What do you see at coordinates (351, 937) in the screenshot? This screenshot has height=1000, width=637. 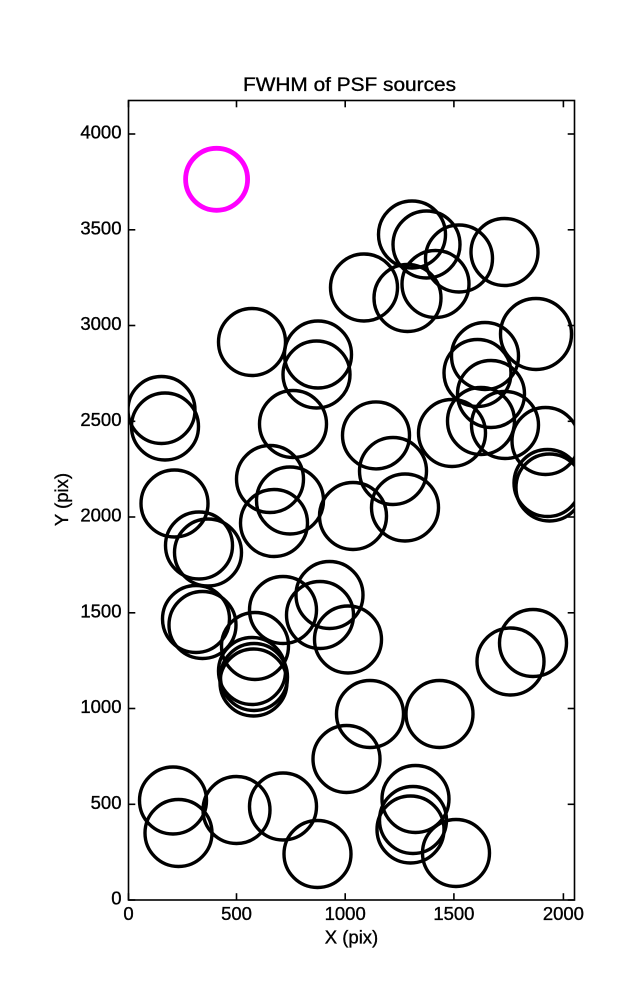 I see `svg-text: X (pix)` at bounding box center [351, 937].